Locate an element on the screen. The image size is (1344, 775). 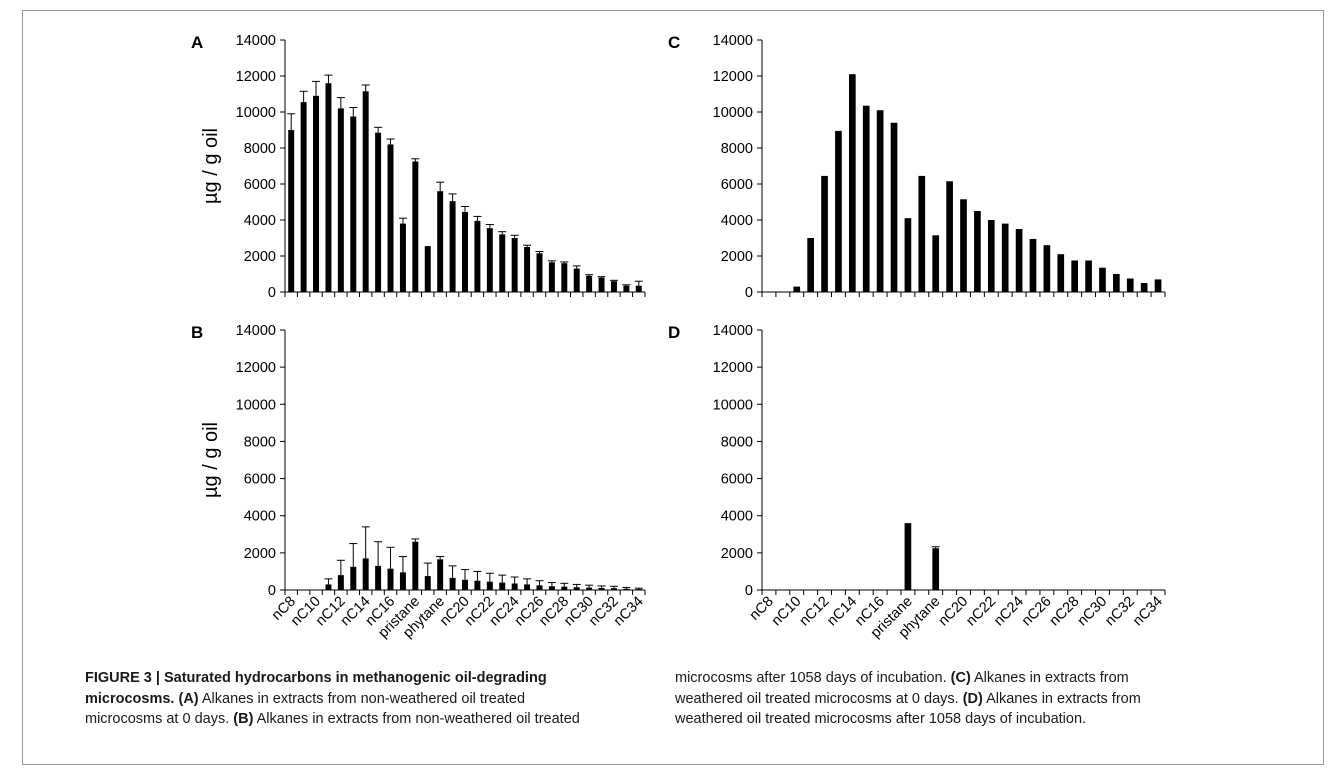
x-tick-label: nC14 is located at coordinates (842, 612).